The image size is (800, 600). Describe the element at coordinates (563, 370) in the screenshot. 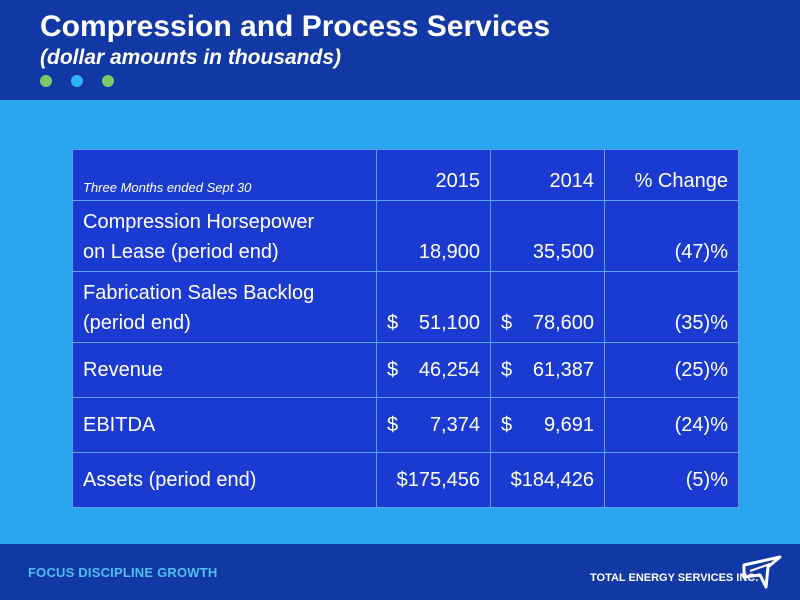

I see `amount: 61,387` at that location.